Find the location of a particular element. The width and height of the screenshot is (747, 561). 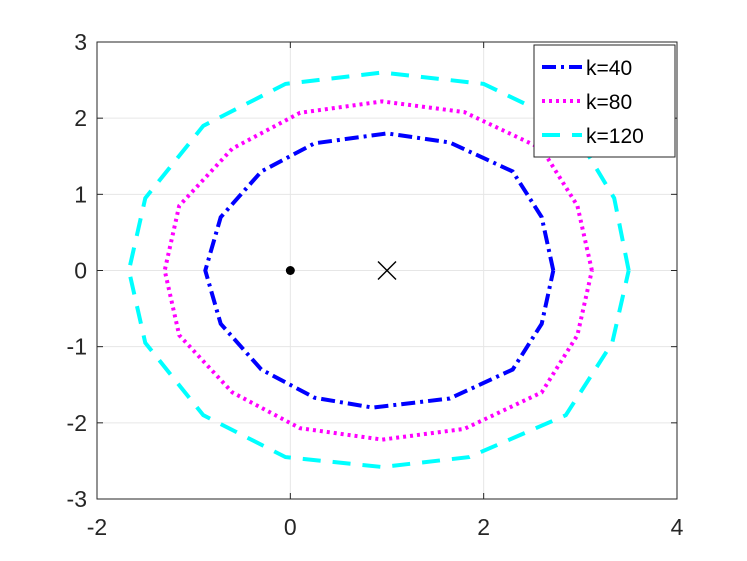

y-tick-label: -1 is located at coordinates (77, 347).